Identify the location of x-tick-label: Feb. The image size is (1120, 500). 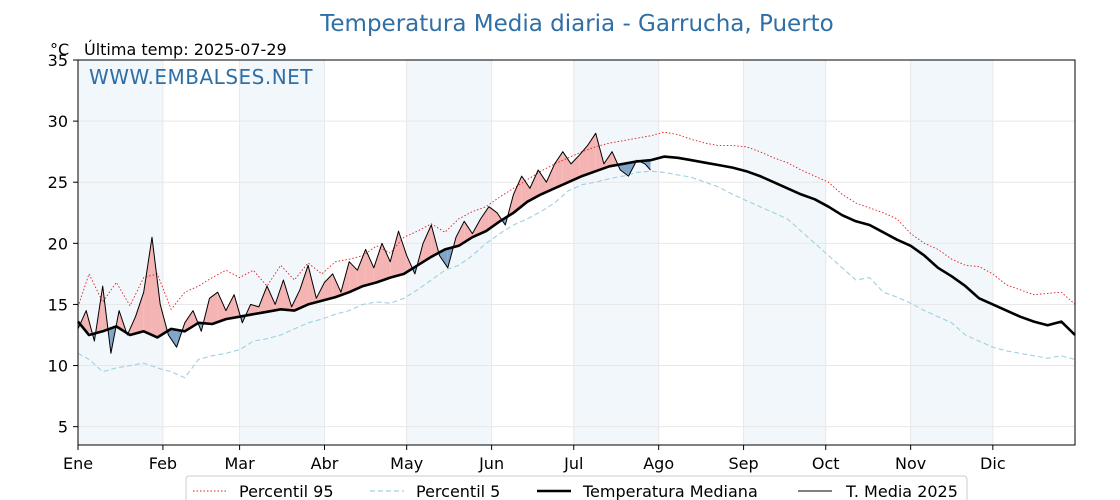
(163, 463).